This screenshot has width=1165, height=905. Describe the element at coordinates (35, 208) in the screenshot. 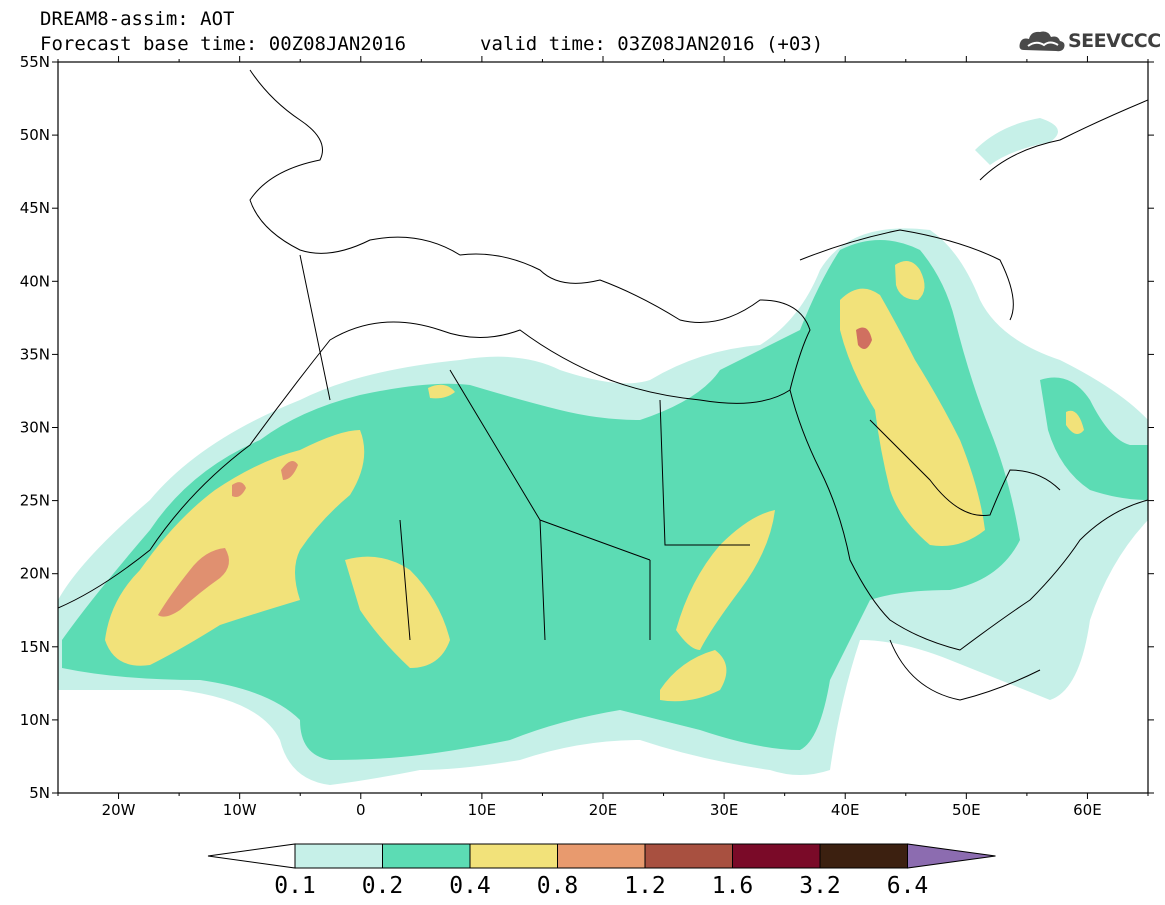

I see `lat-tick-label: 45N` at that location.